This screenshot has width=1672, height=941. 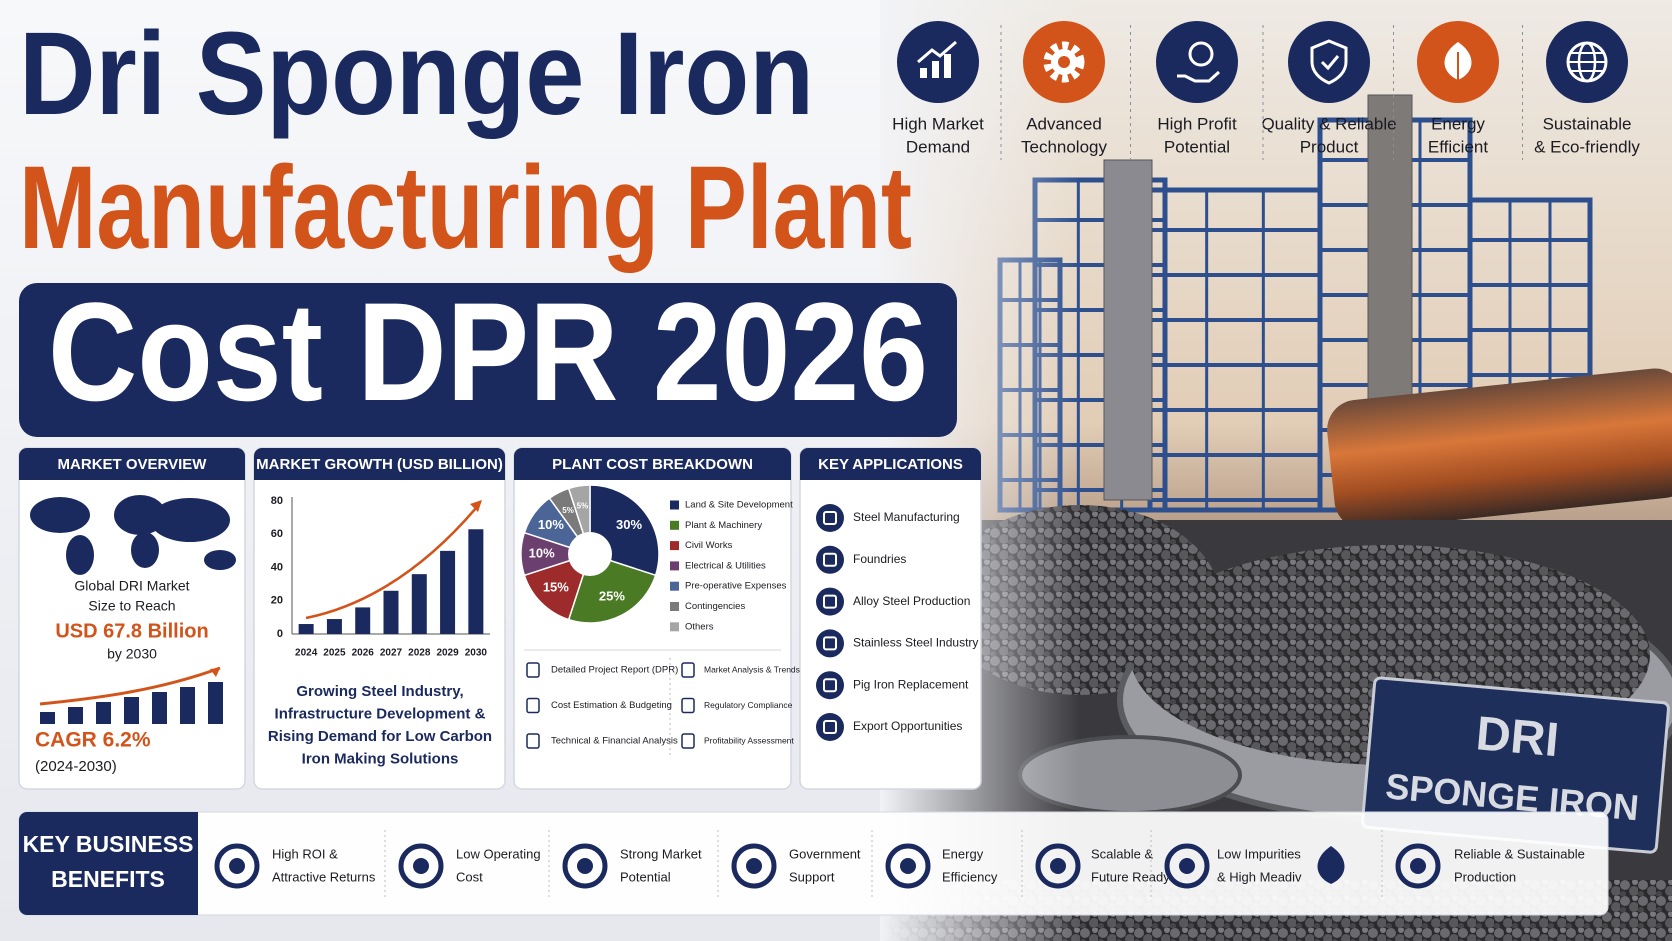 What do you see at coordinates (133, 464) in the screenshot?
I see `panel-heading: MARKET OVERVIEW` at bounding box center [133, 464].